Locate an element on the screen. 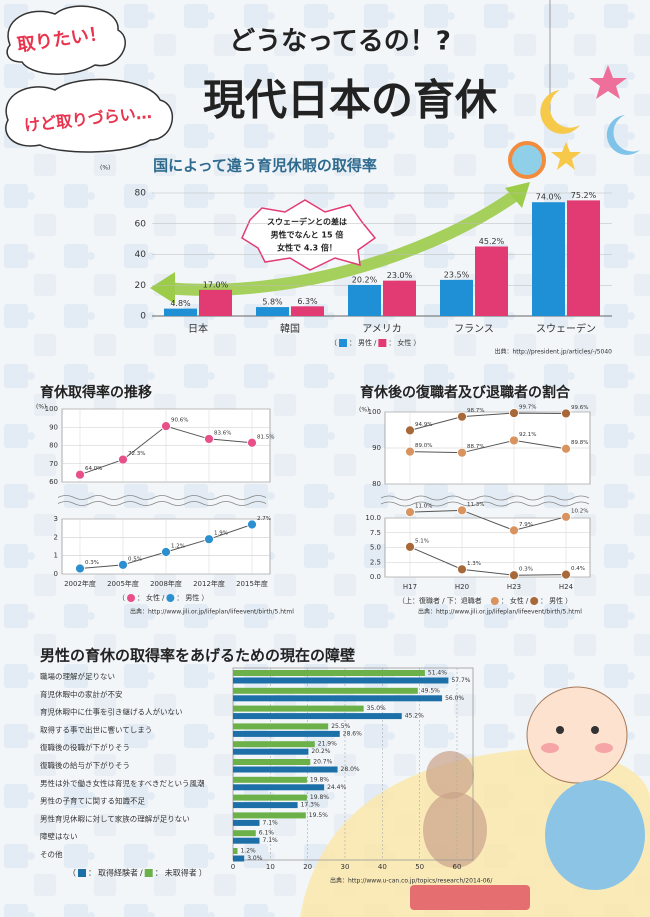  data-label: 28.6% is located at coordinates (352, 733).